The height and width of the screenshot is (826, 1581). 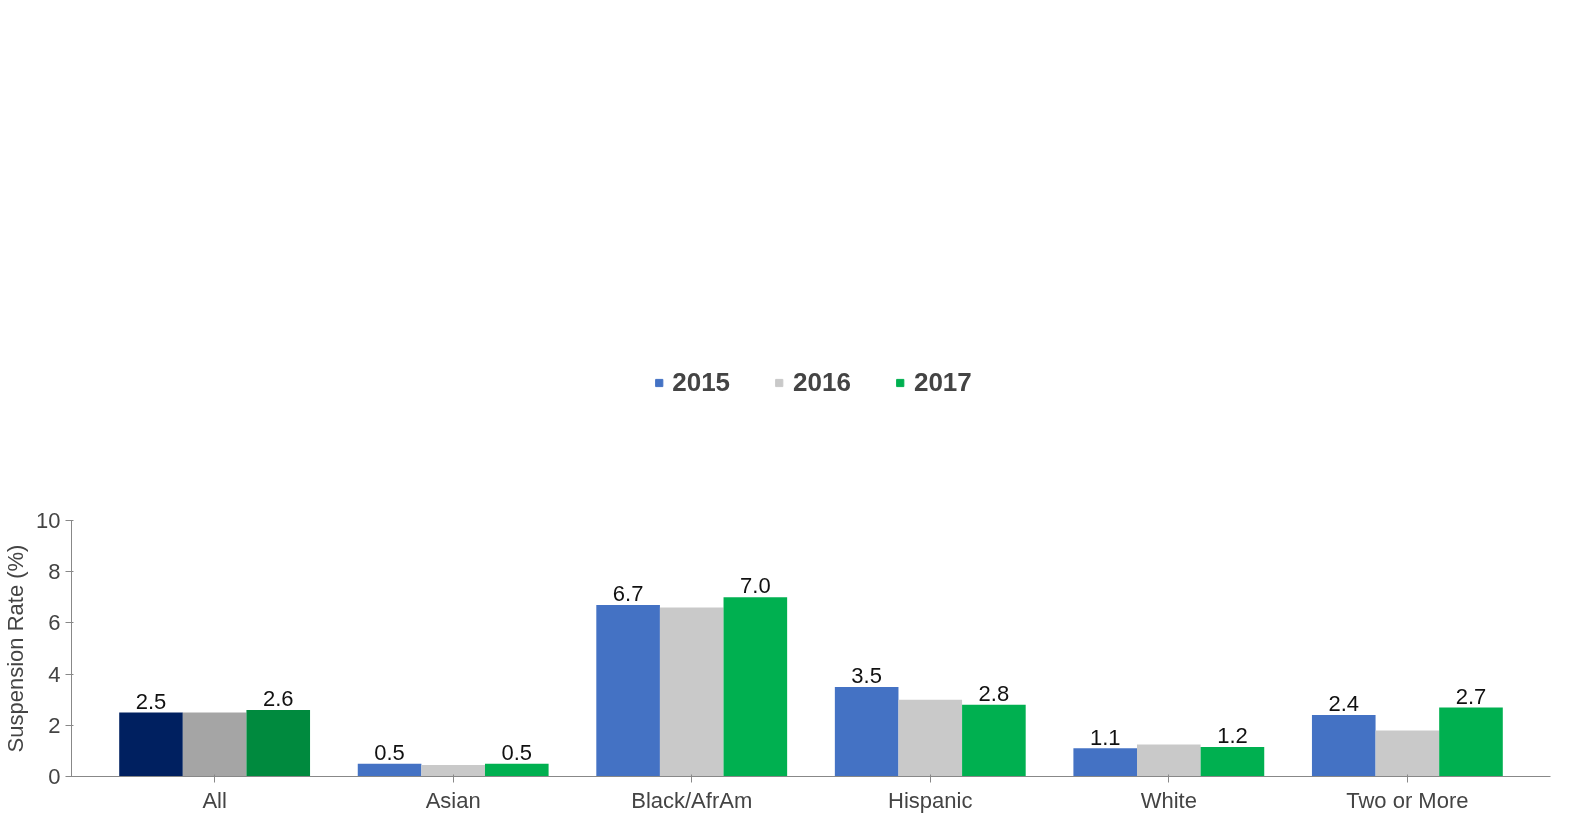 I want to click on data-label: 2.4, so click(x=1344, y=704).